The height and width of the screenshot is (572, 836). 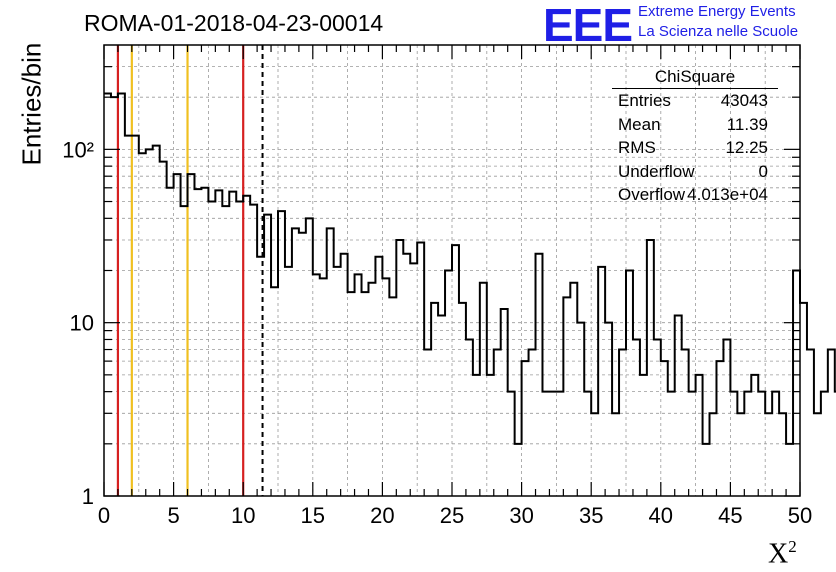 I want to click on x-axis-label-superscript: 2, so click(x=792, y=546).